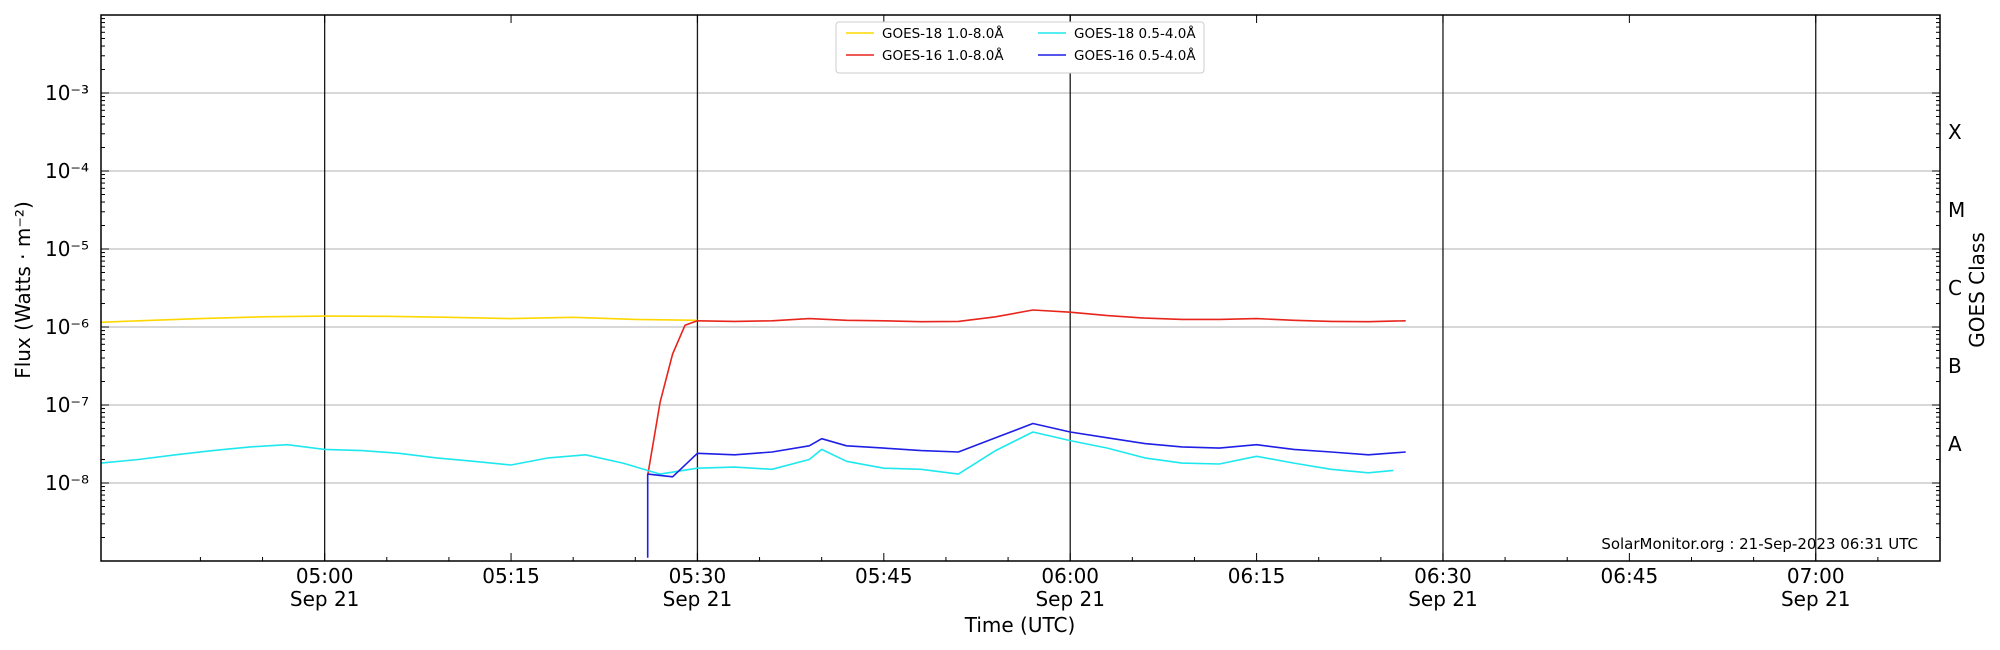 The height and width of the screenshot is (650, 2000). I want to click on legend-label: GOES-18 1.0-8.0Å, so click(943, 33).